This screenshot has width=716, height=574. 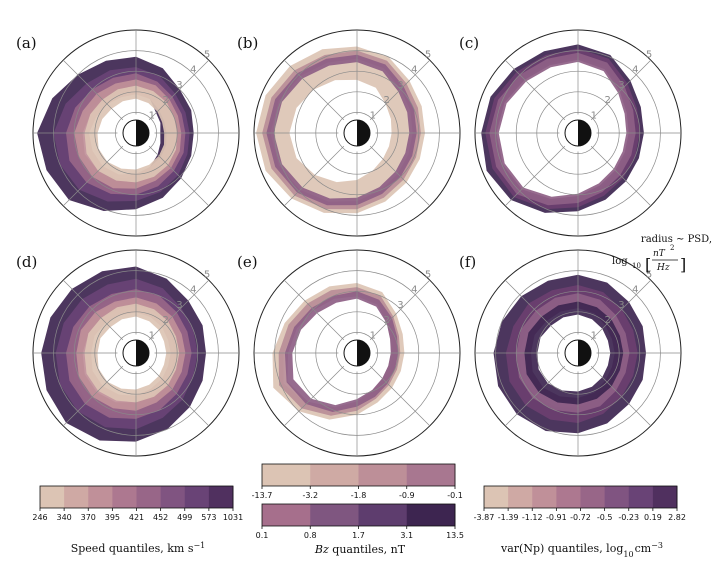 What do you see at coordinates (310, 495) in the screenshot?
I see `colorbar-tick-label: -3.2` at bounding box center [310, 495].